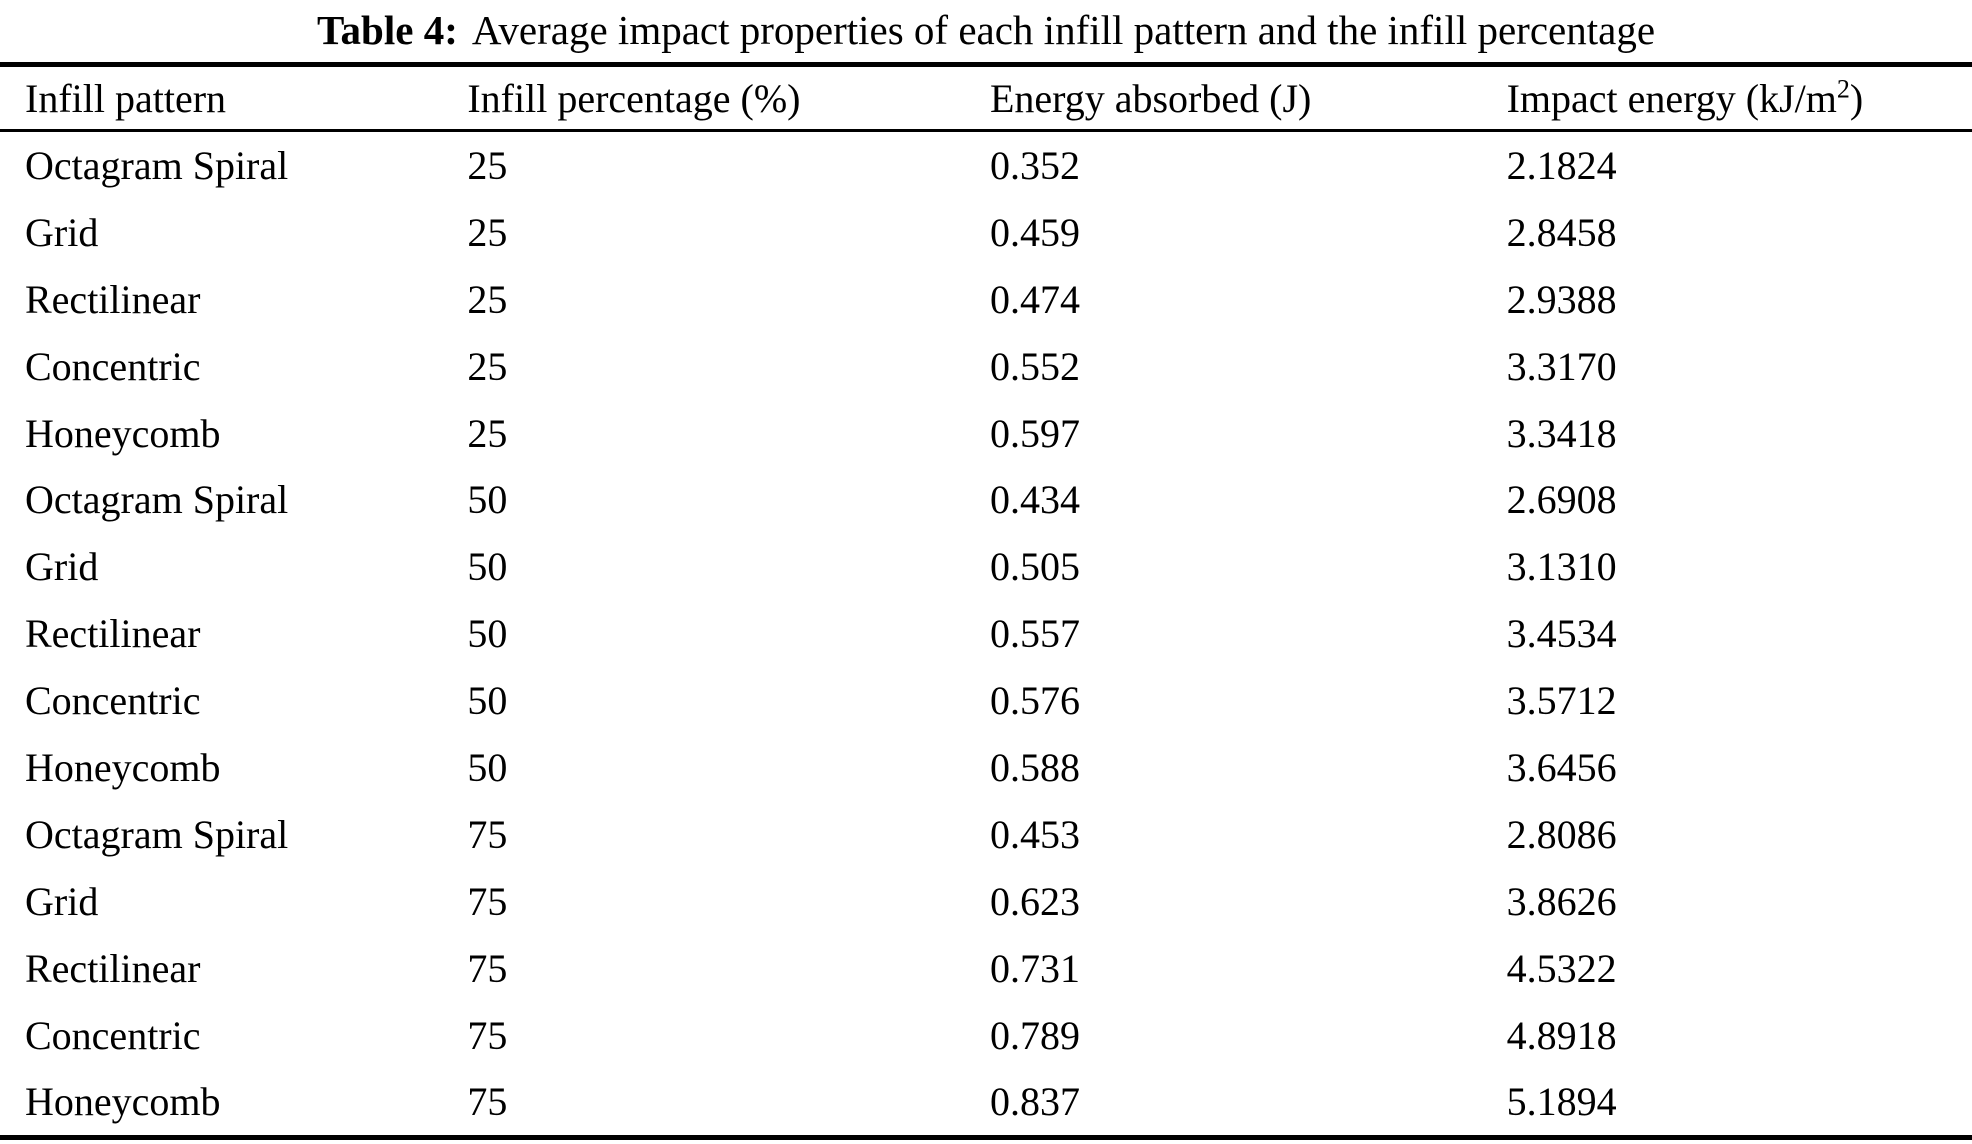  Describe the element at coordinates (986, 767) in the screenshot. I see `table-row: Honeycomb 50 0.588 3.6456` at that location.